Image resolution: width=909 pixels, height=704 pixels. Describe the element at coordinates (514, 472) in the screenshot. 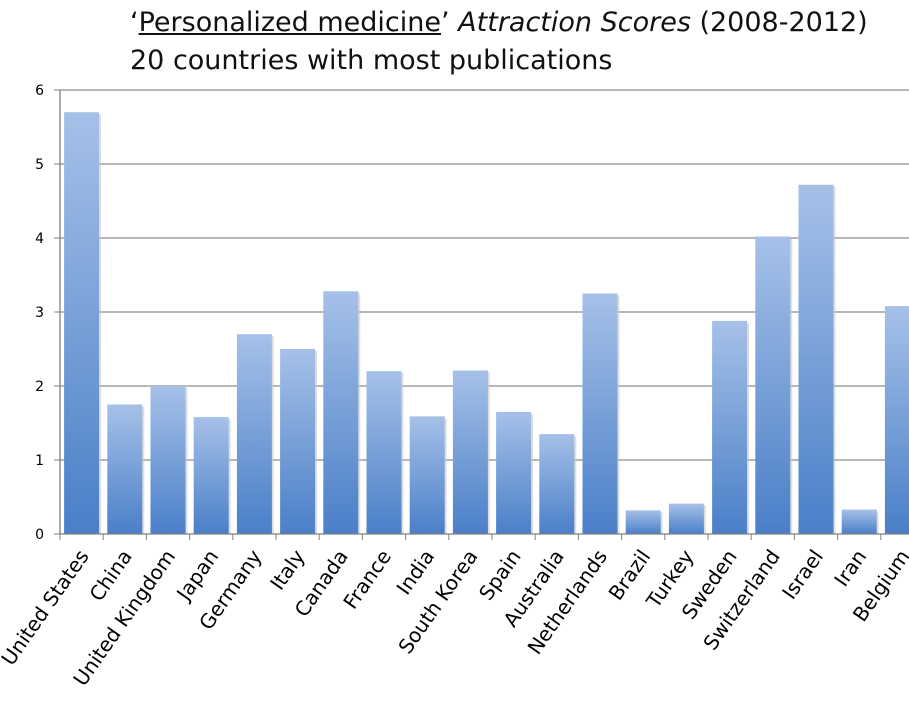

I see `bar-spain` at that location.